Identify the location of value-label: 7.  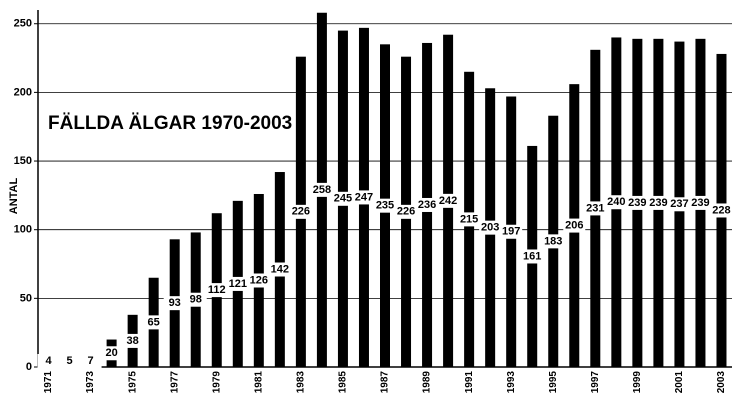
(91, 361).